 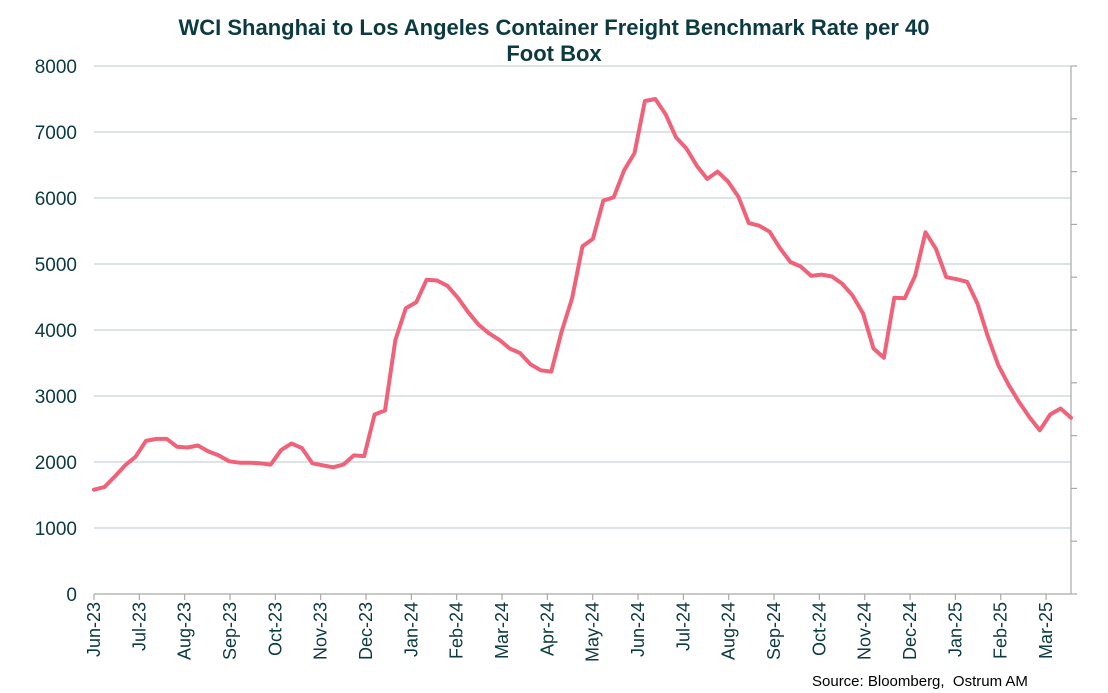 What do you see at coordinates (56, 67) in the screenshot?
I see `y-tick-label: 8000` at bounding box center [56, 67].